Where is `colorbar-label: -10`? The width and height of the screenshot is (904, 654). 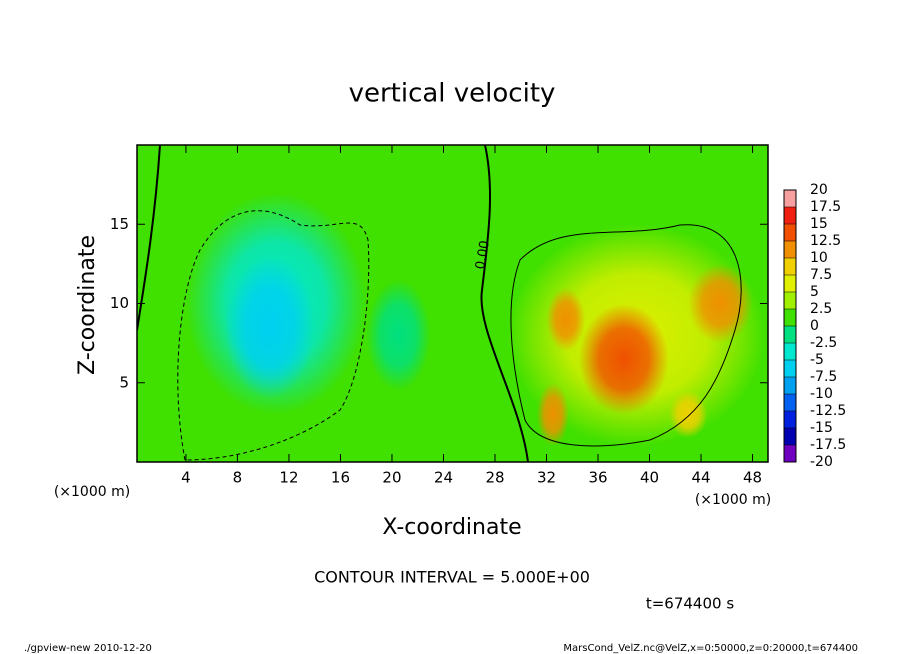
colorbar-label: -10 is located at coordinates (821, 394).